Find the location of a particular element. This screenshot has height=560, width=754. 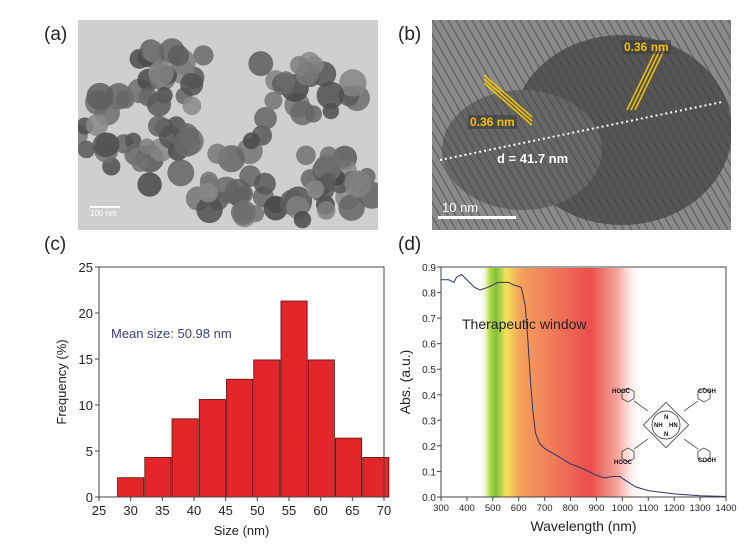

x-tick-label: 55 is located at coordinates (289, 510).